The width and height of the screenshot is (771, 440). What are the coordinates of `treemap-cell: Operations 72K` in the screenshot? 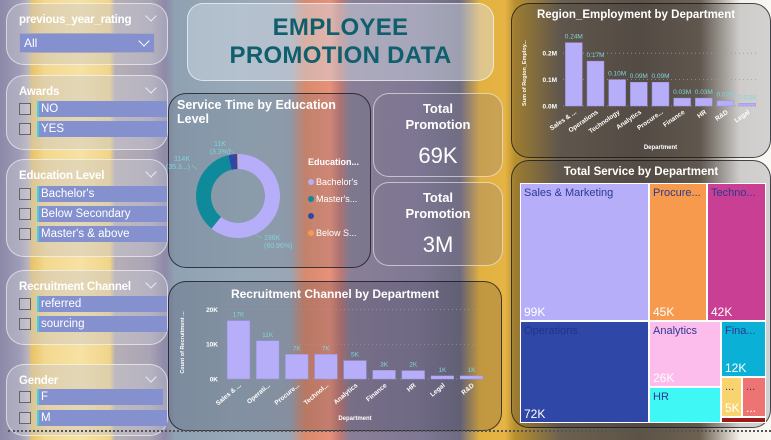 It's located at (584, 372).